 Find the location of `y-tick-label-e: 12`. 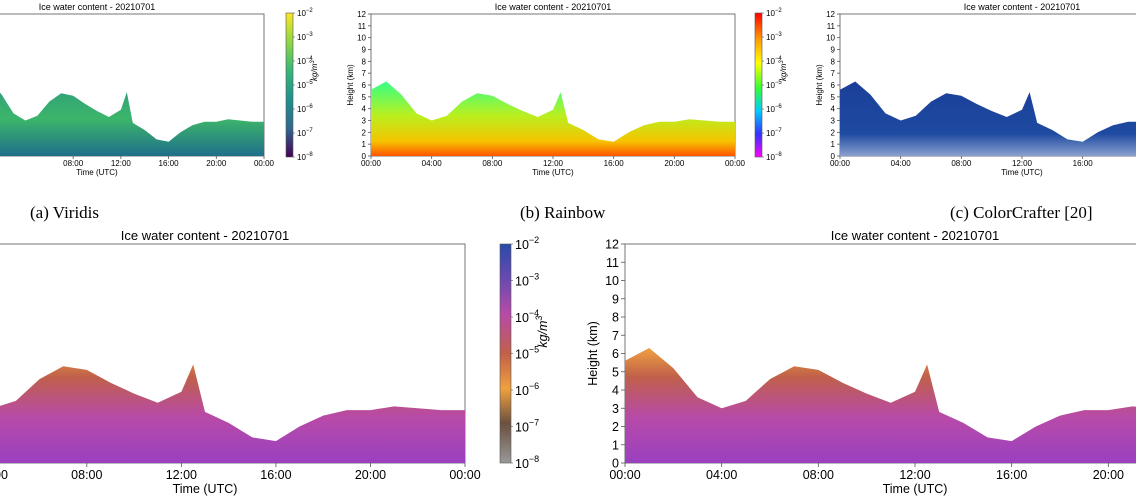

y-tick-label-e: 12 is located at coordinates (612, 245).